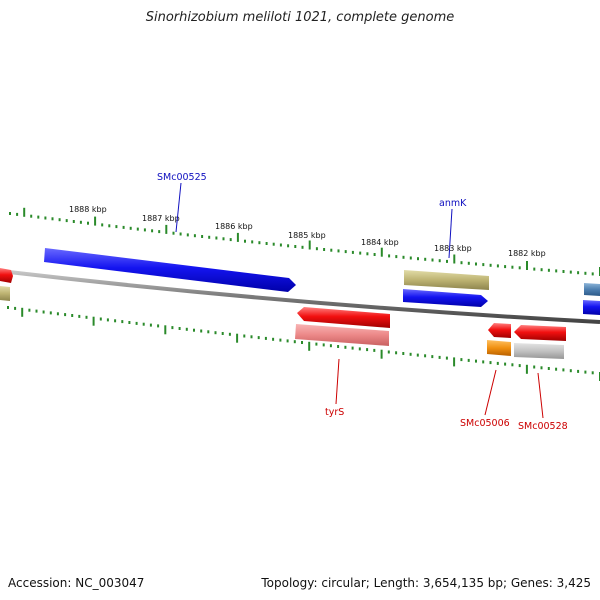 This screenshot has height=600, width=600. What do you see at coordinates (182, 177) in the screenshot?
I see `gene-label-smc00525: SMc00525` at bounding box center [182, 177].